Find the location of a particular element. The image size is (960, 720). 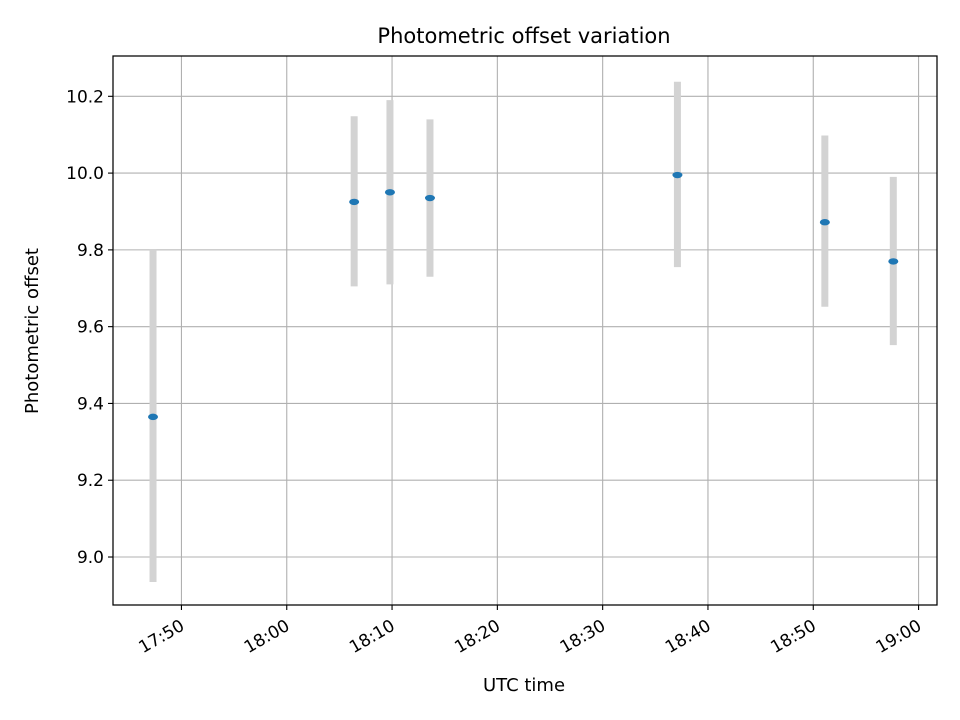

y-tick-label: 10.0 is located at coordinates (85, 174).